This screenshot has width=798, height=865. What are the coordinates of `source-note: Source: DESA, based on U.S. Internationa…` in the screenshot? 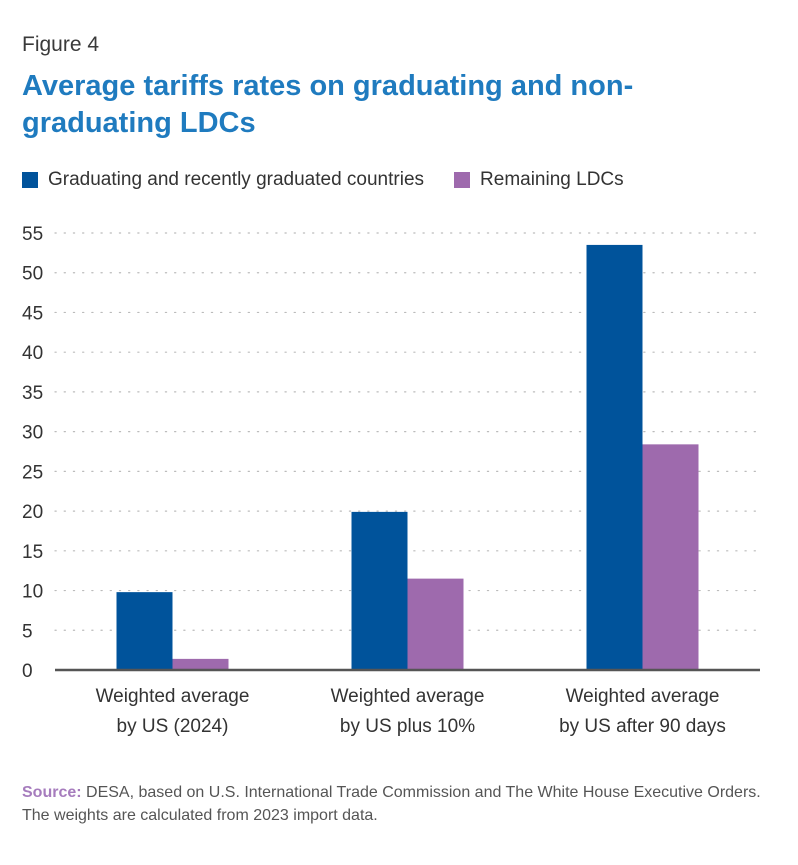 It's located at (402, 804).